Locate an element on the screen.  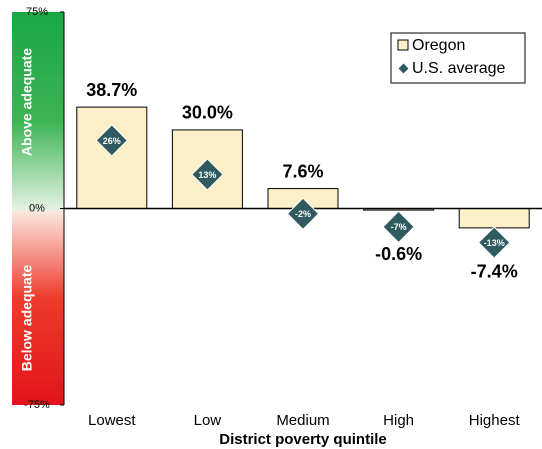
legend-swatch is located at coordinates (403, 45).